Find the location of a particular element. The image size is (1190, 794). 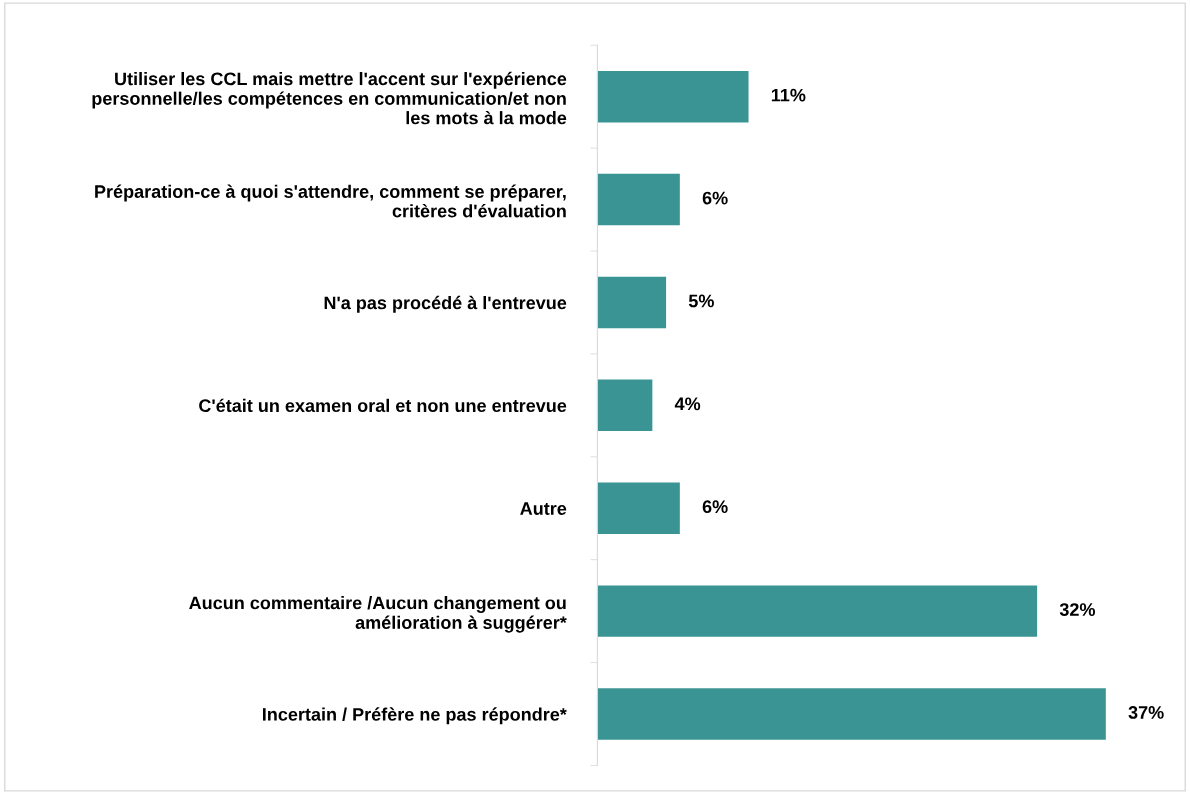

data-label: 32% is located at coordinates (1077, 609).